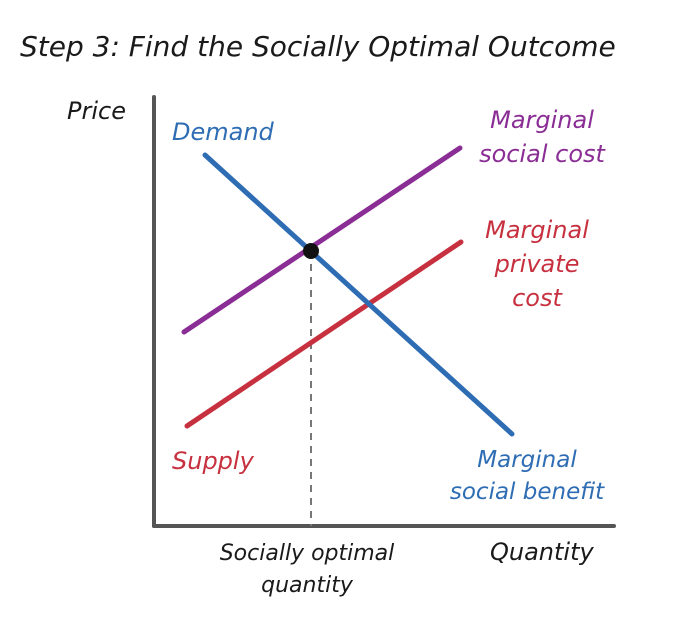 The width and height of the screenshot is (680, 622). What do you see at coordinates (542, 154) in the screenshot?
I see `msc-label-line2: social cost` at bounding box center [542, 154].